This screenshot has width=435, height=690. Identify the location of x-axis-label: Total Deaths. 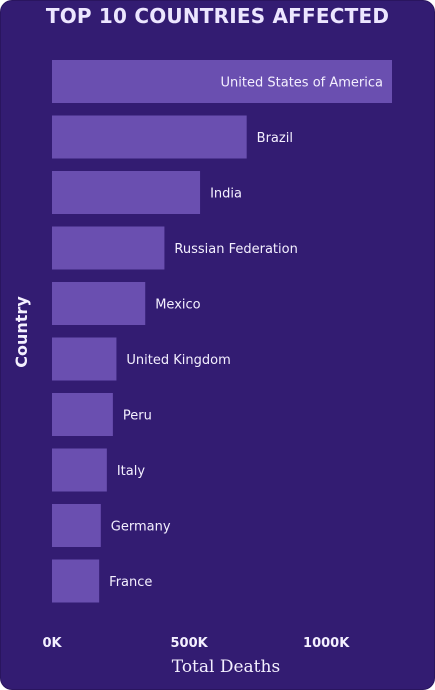
(226, 667).